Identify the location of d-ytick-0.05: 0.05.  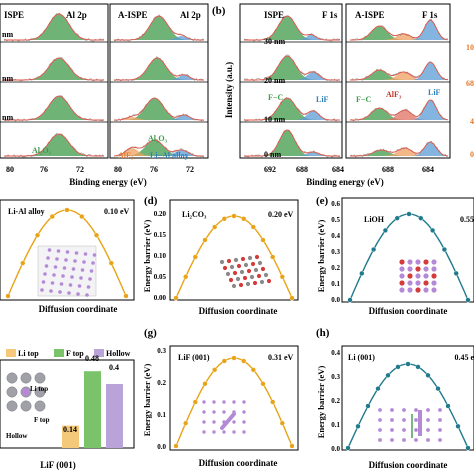
(160, 277).